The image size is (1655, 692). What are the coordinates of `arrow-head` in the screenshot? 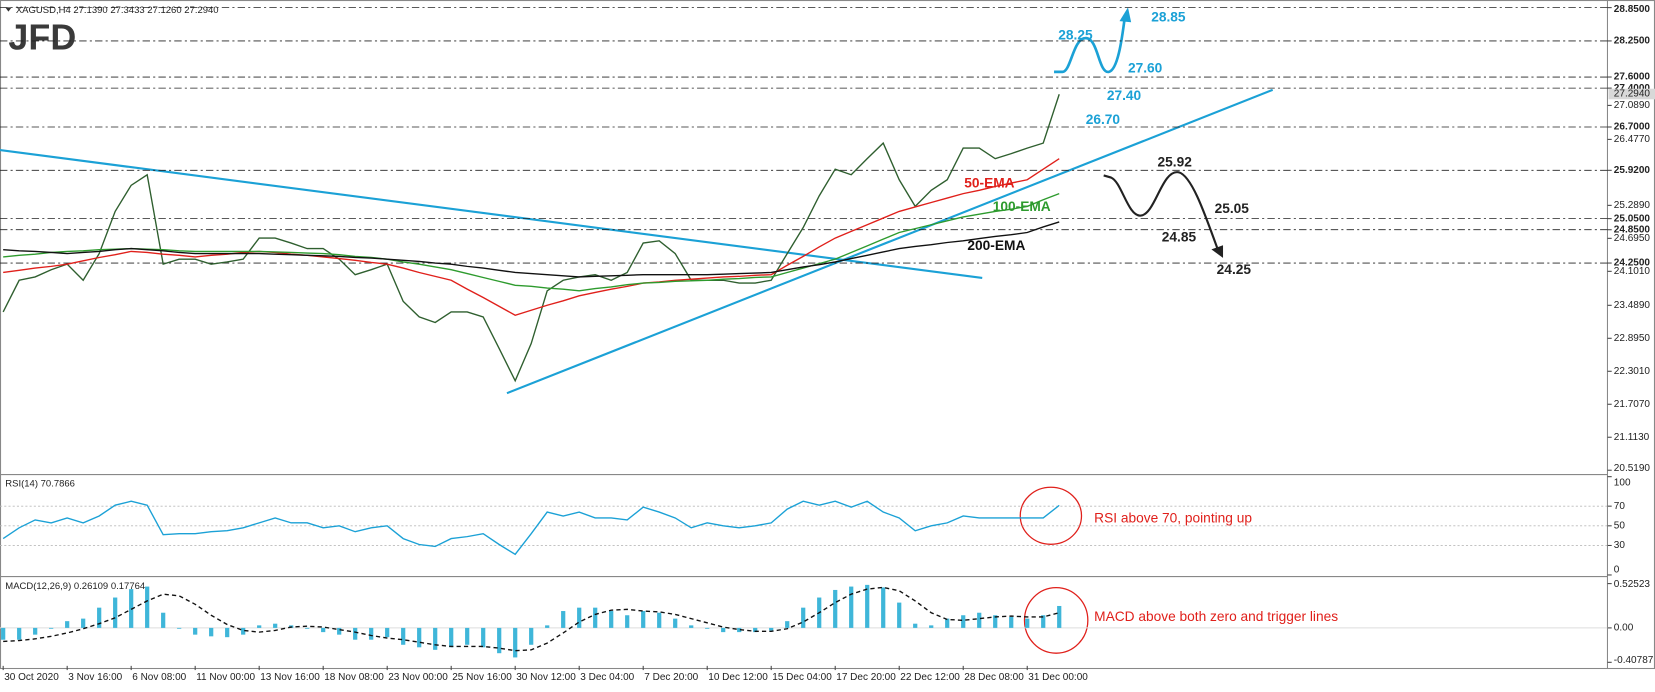 It's located at (1125, 15).